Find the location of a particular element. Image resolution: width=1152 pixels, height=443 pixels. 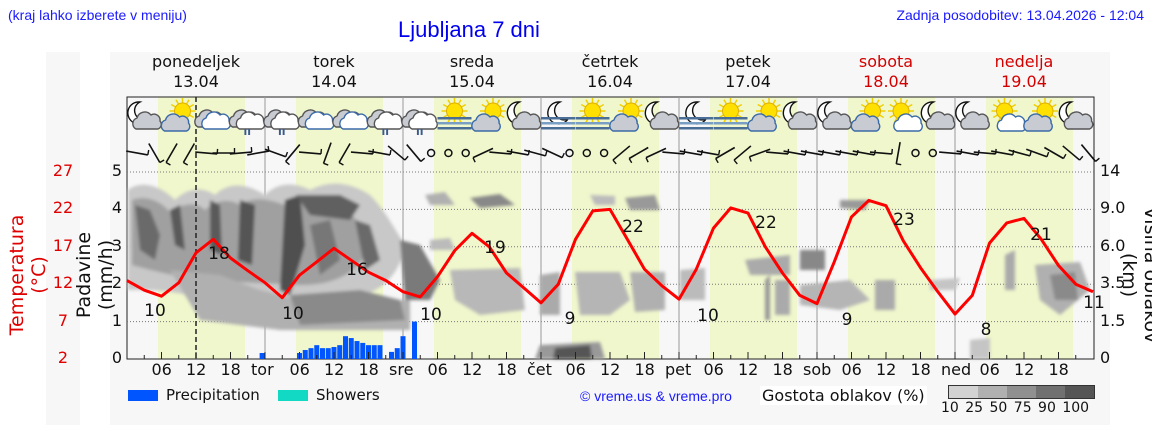

legend-showers: Showers is located at coordinates (329, 395).